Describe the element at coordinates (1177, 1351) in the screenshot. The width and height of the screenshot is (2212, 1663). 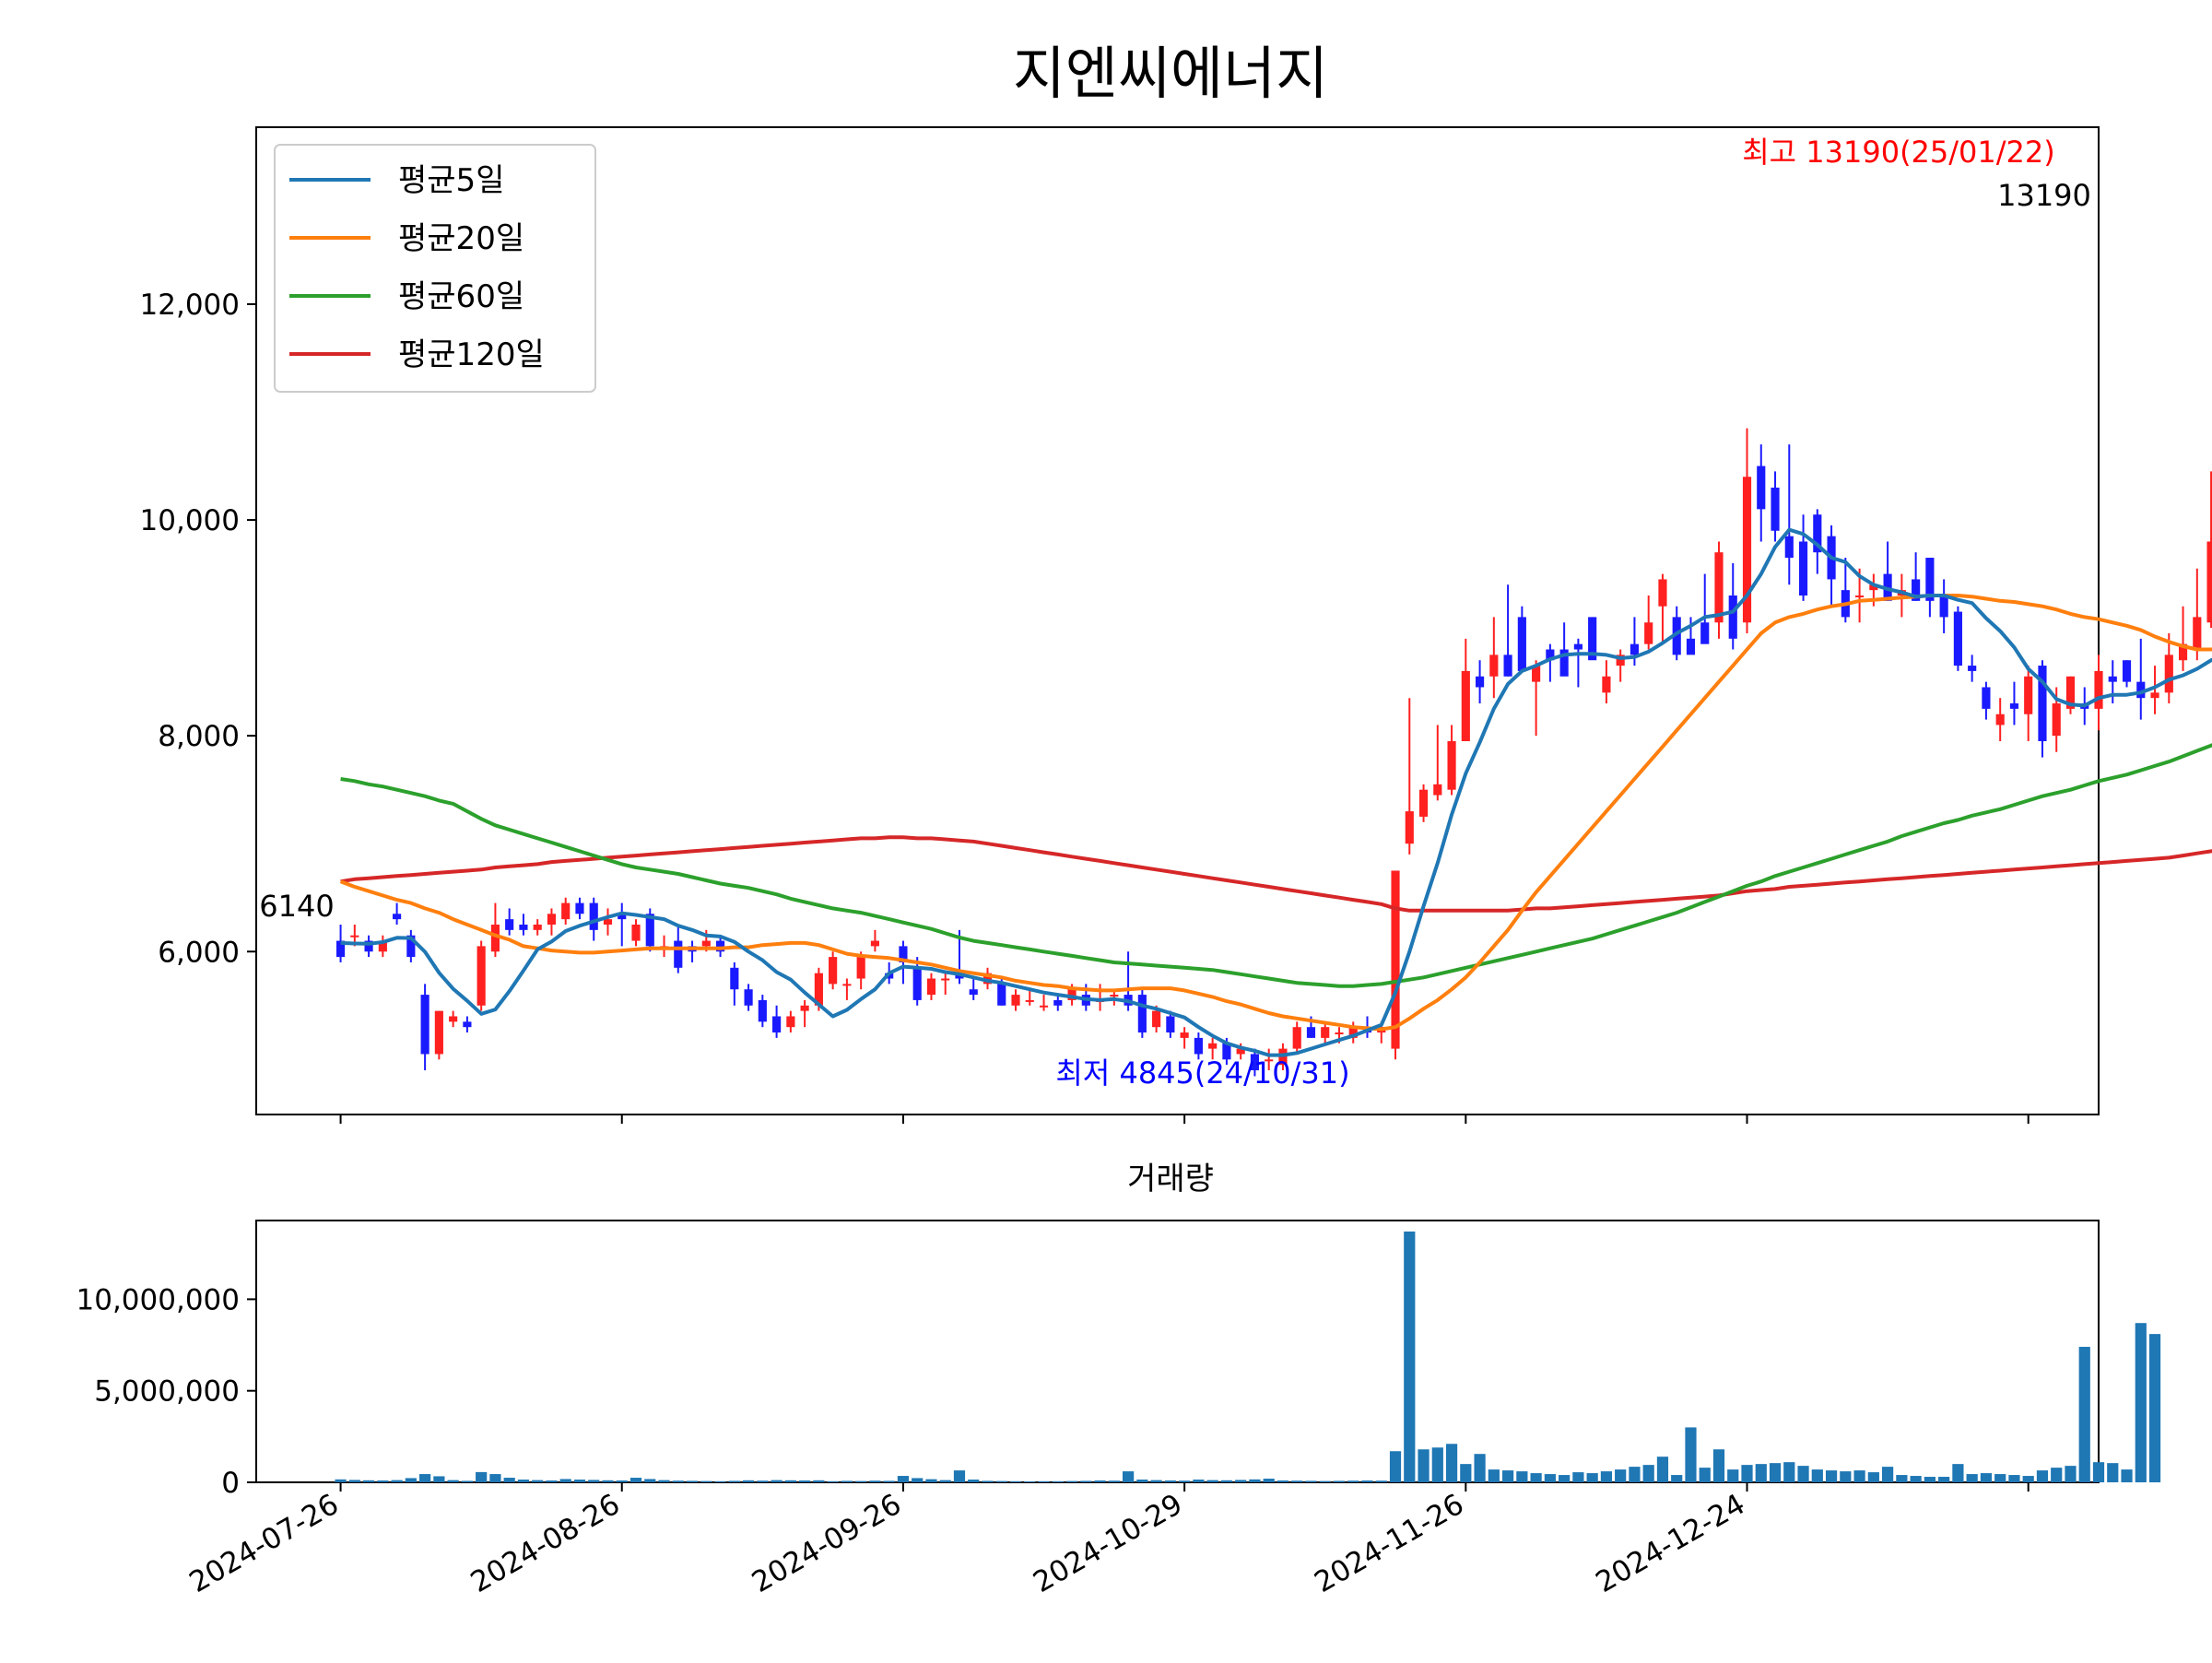
I see `volume-plot-frame` at that location.